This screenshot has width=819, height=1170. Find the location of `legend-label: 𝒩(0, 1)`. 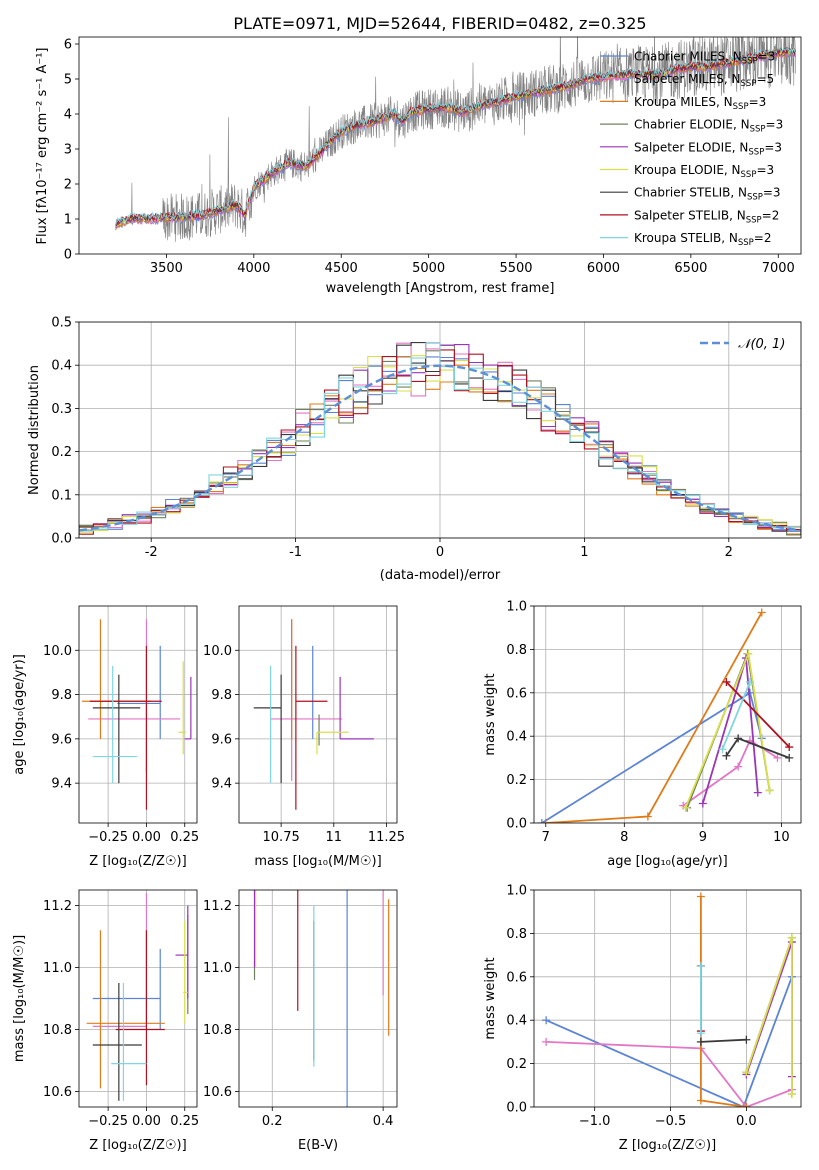

legend-label: 𝒩(0, 1) is located at coordinates (761, 344).